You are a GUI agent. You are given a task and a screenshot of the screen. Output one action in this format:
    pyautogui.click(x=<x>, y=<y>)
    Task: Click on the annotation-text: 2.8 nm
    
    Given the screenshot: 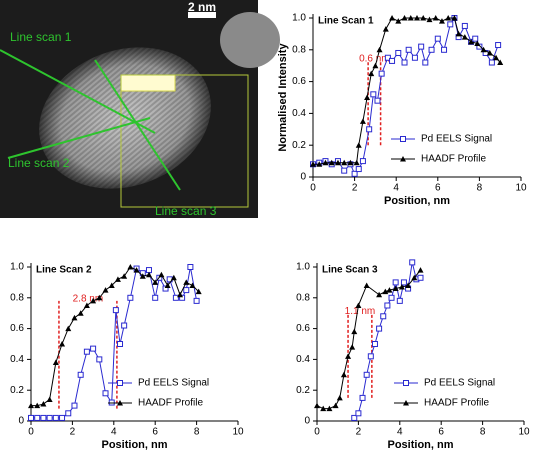 What is the action you would take?
    pyautogui.click(x=88, y=299)
    